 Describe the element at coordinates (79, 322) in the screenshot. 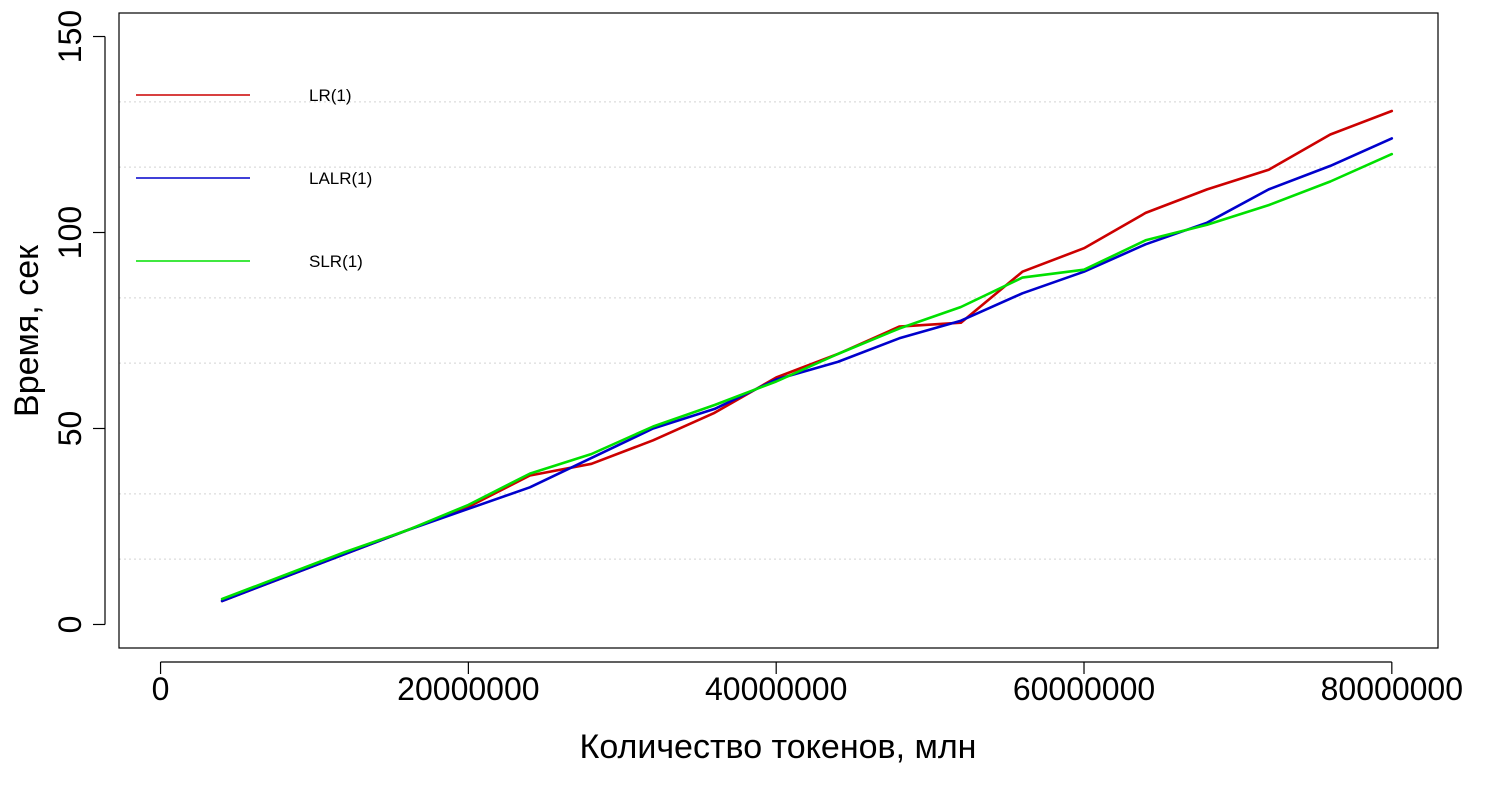

I see `y-axis: 0 50 100 150` at that location.